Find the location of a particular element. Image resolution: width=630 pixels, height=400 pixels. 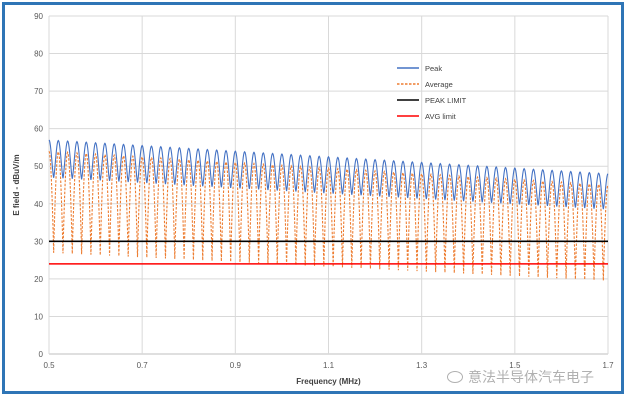

y-tick-label: 90 is located at coordinates (38, 16).